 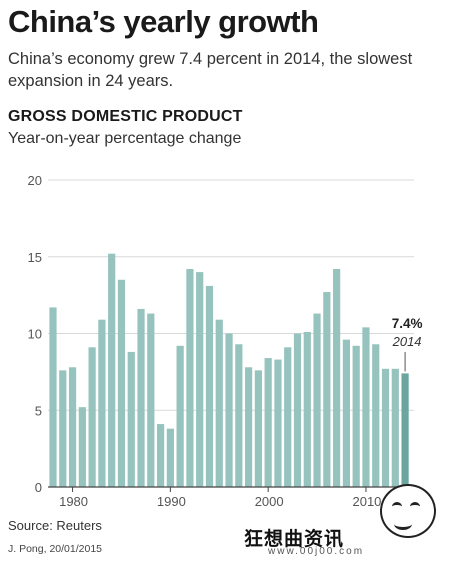 I want to click on y-tick-label: 5, so click(x=38, y=410).